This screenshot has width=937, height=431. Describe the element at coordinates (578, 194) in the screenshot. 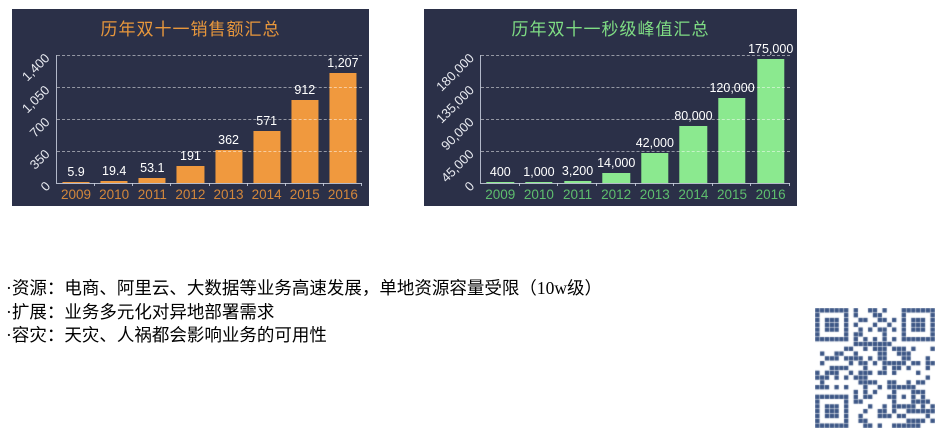

I see `x-axis-tick-label: 2011` at that location.